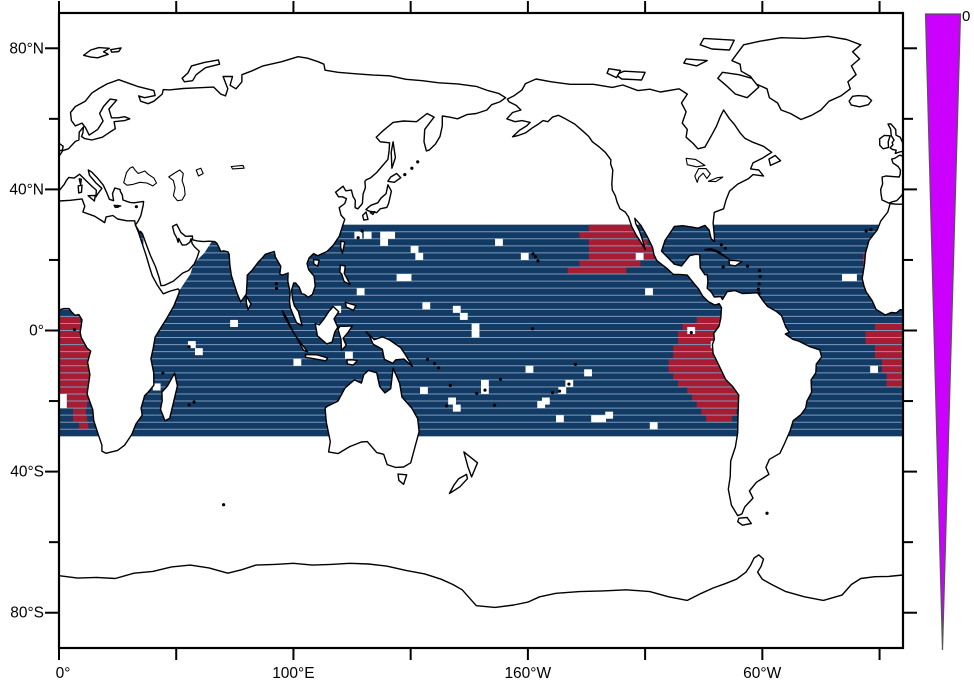  What do you see at coordinates (26, 190) in the screenshot?
I see `lat-tick-label-40n: 40°N` at bounding box center [26, 190].